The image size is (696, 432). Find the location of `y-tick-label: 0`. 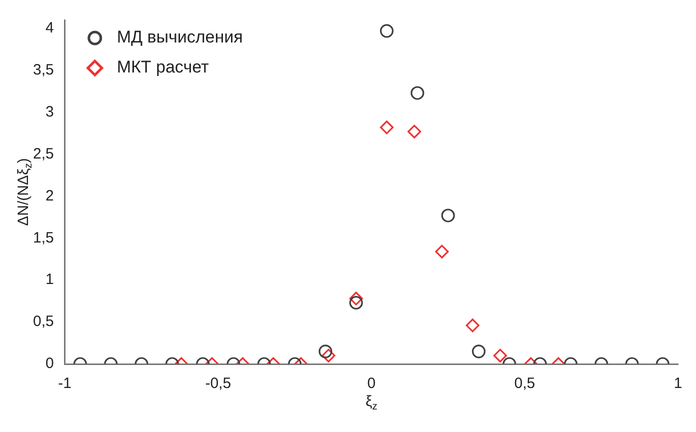

y-tick-label: 0 is located at coordinates (50, 363).